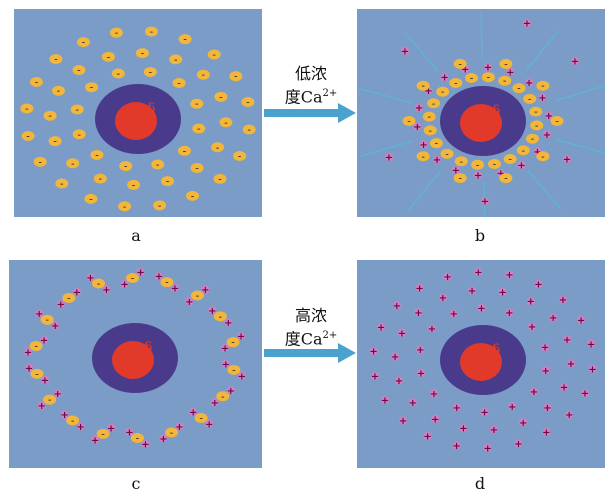  Describe the element at coordinates (330, 335) in the screenshot. I see `arrow-label-high-sup: 2+` at that location.